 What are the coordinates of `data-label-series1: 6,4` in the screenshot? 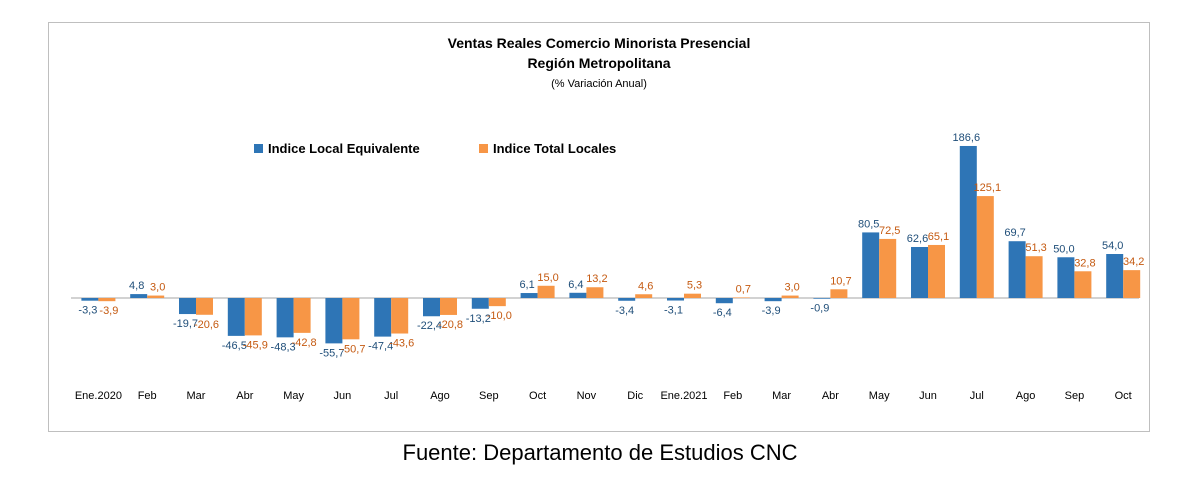 It's located at (575, 285).